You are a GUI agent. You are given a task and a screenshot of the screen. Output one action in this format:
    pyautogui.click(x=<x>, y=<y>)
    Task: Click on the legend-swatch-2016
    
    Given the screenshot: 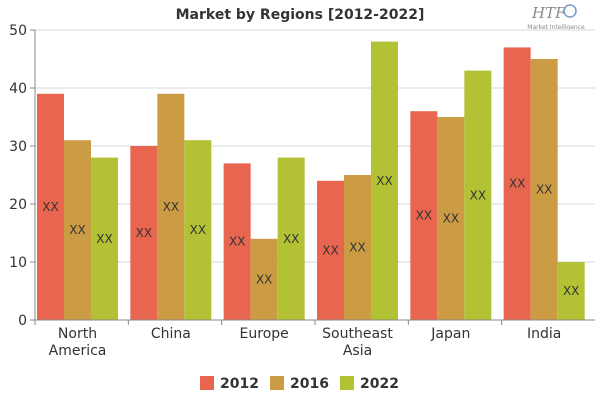 What is the action you would take?
    pyautogui.click(x=277, y=383)
    